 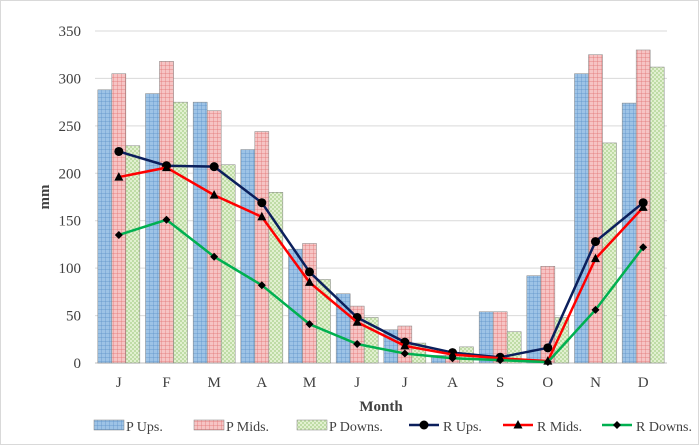 What do you see at coordinates (70, 127) in the screenshot?
I see `y-tick-label: 250` at bounding box center [70, 127].